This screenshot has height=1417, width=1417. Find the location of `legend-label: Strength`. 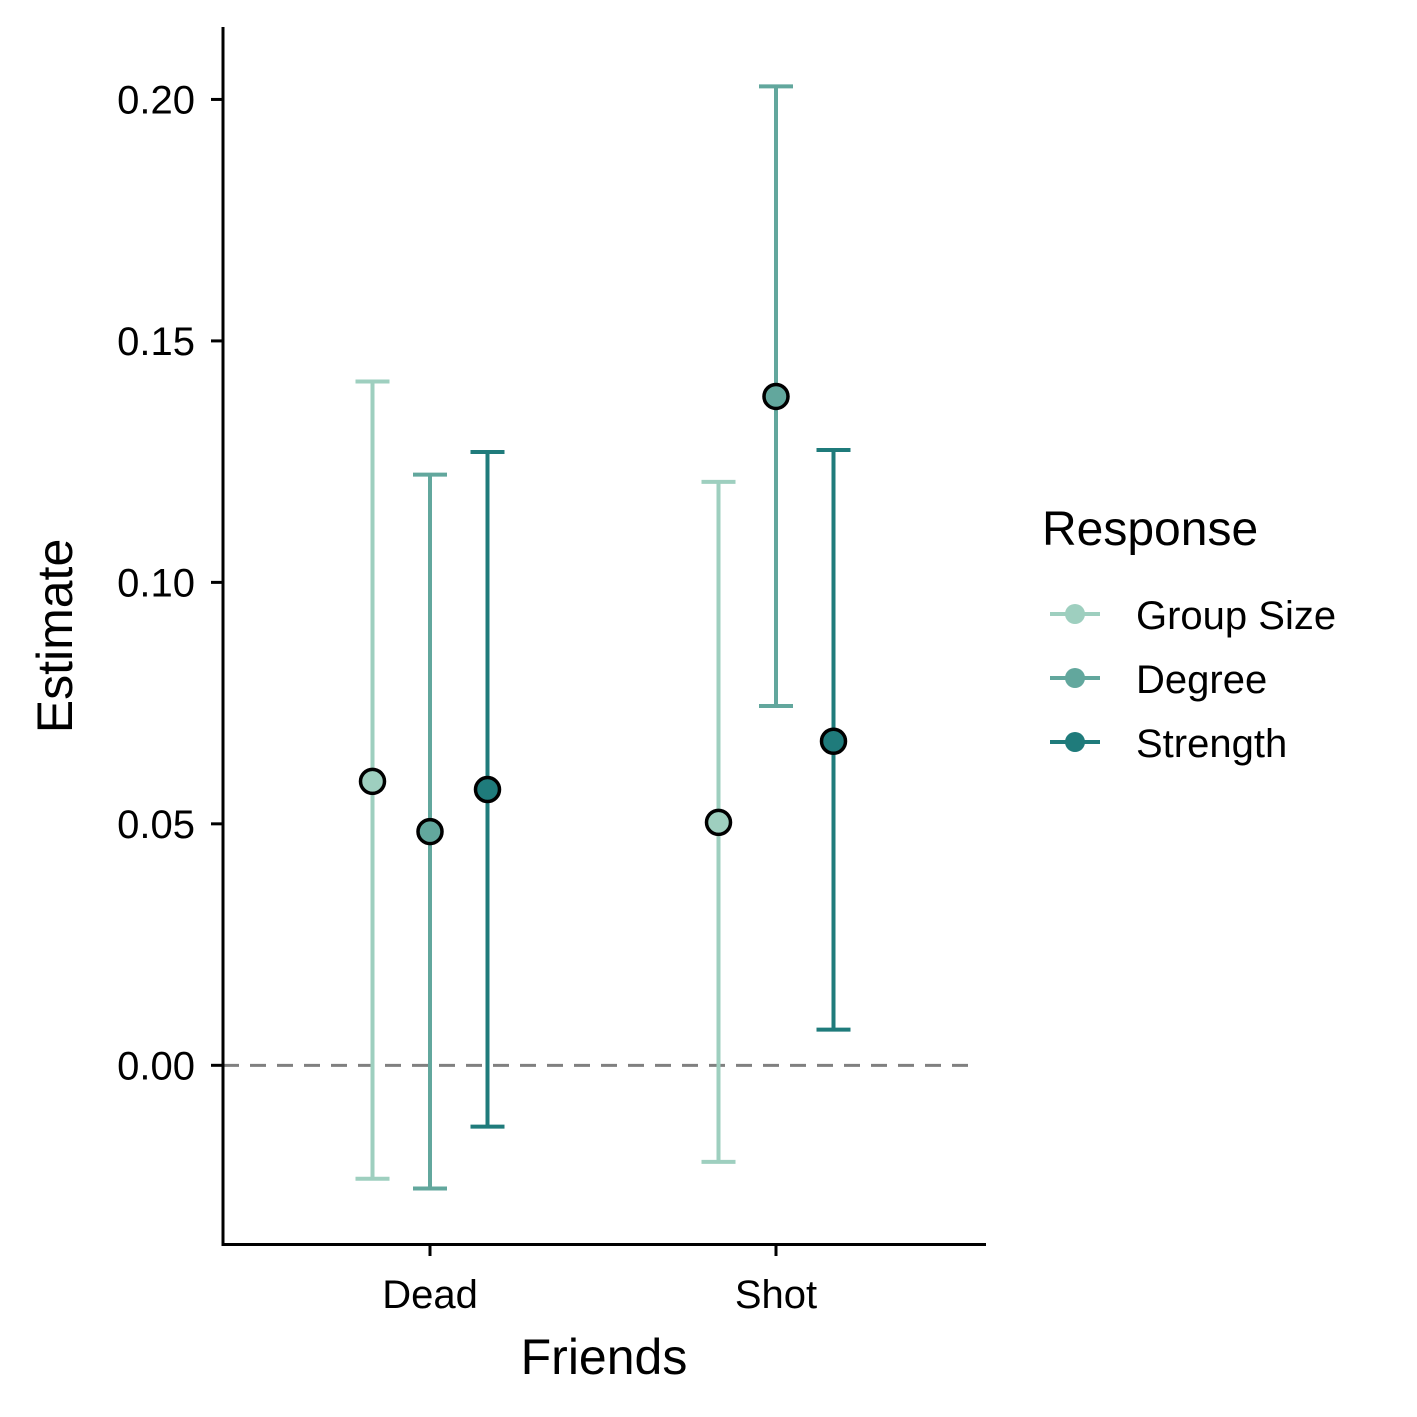

legend-label: Strength is located at coordinates (1211, 744).